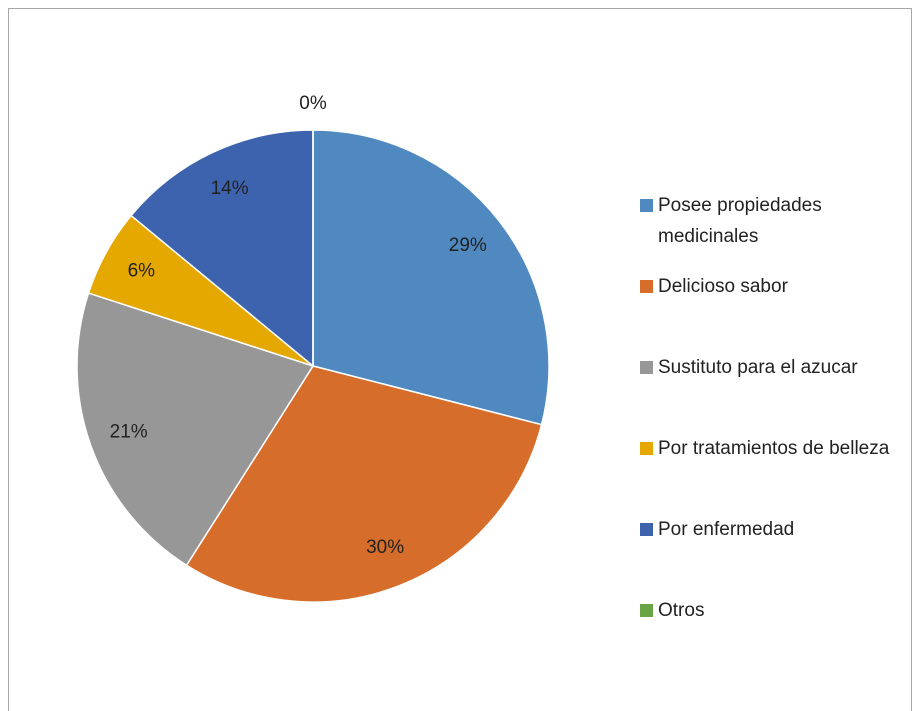 The height and width of the screenshot is (711, 920). Describe the element at coordinates (740, 221) in the screenshot. I see `legend-label: Posee propiedades medicinales` at that location.